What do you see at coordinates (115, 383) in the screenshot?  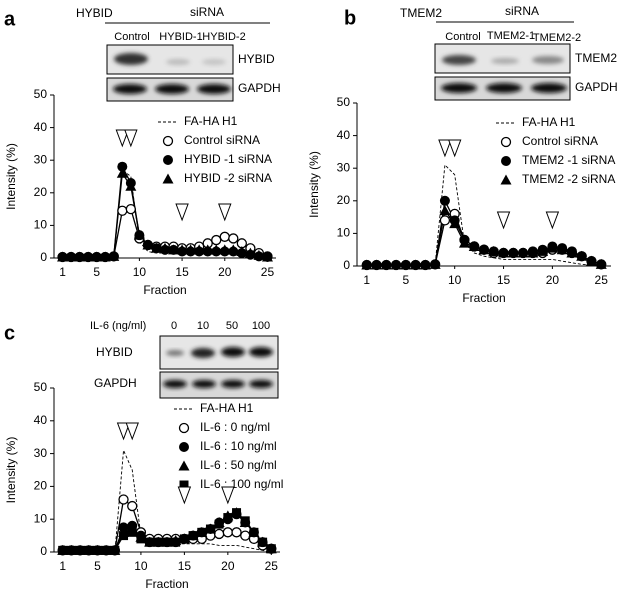 I see `row-label: GAPDH` at bounding box center [115, 383].